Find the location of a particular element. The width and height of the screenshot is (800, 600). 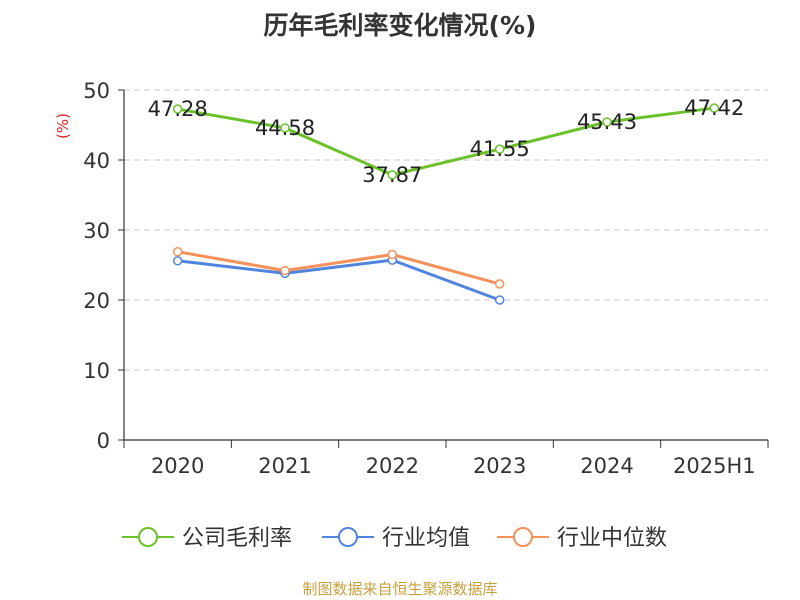

y-tick-label: 30 is located at coordinates (96, 231).